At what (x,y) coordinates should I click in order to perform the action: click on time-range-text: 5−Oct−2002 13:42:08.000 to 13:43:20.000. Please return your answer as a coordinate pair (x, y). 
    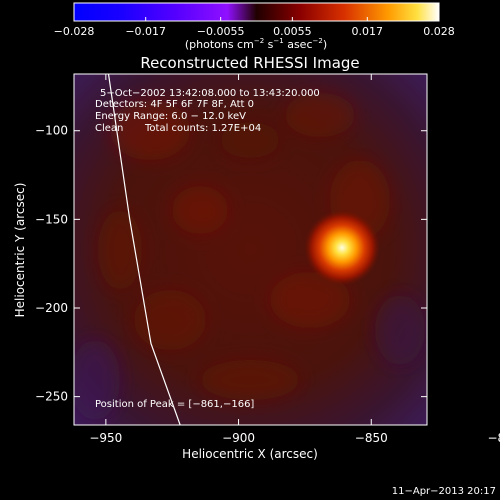
    Looking at the image, I should click on (210, 93).